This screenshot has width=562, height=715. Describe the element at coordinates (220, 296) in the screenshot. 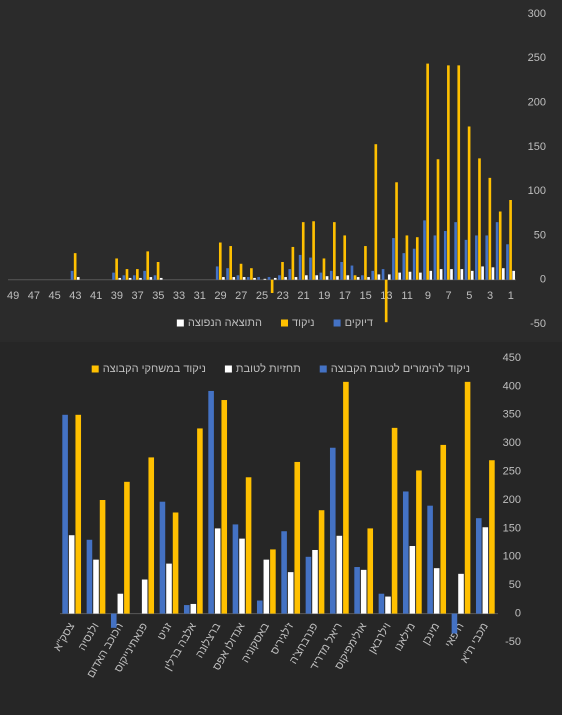

I see `x-tick-label: 29` at that location.